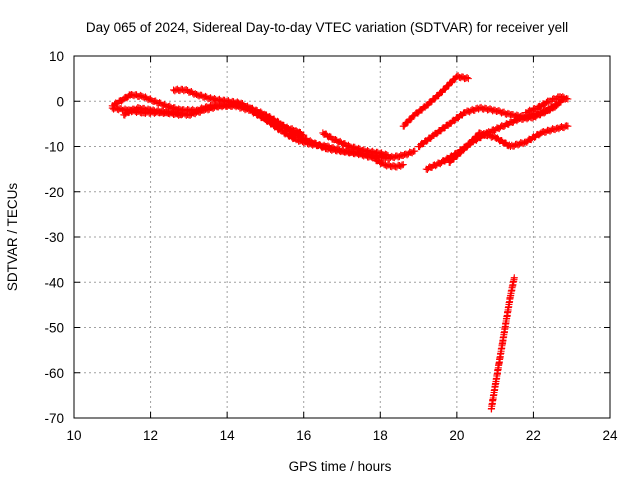 The height and width of the screenshot is (480, 640). I want to click on series-track-c, so click(152, 111).